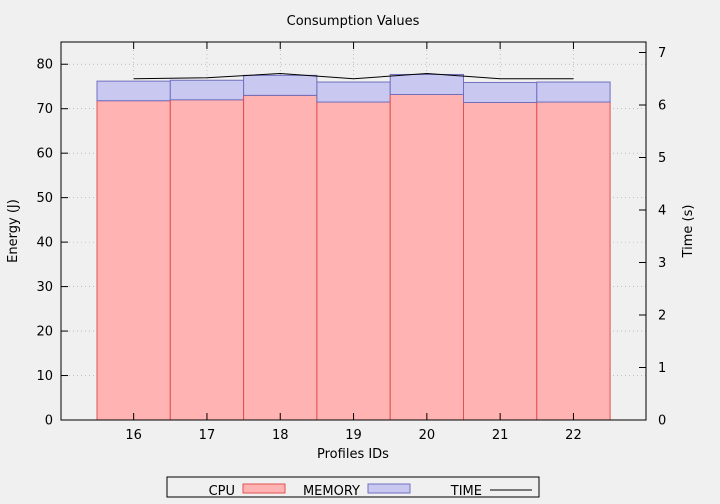 Image resolution: width=720 pixels, height=504 pixels. Describe the element at coordinates (500, 435) in the screenshot. I see `x-tick-label: 21` at that location.